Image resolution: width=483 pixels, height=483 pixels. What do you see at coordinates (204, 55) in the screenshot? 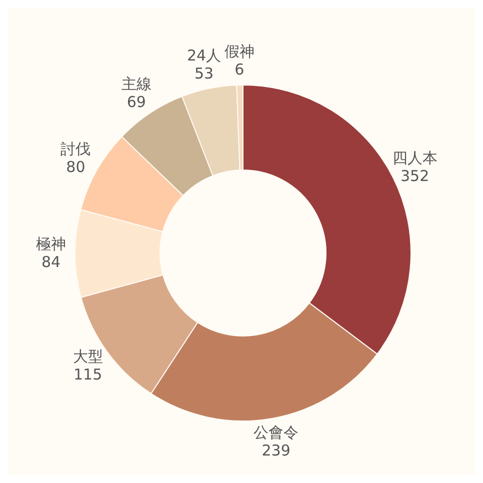
I see `slice-label: 24人` at bounding box center [204, 55].